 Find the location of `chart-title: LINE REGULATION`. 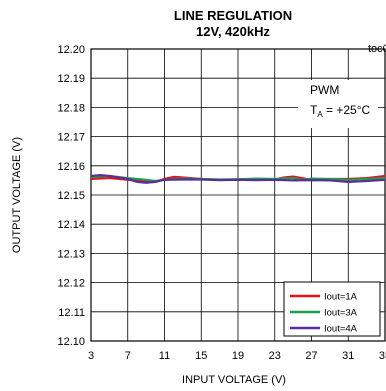

chart-title: LINE REGULATION is located at coordinates (233, 15).